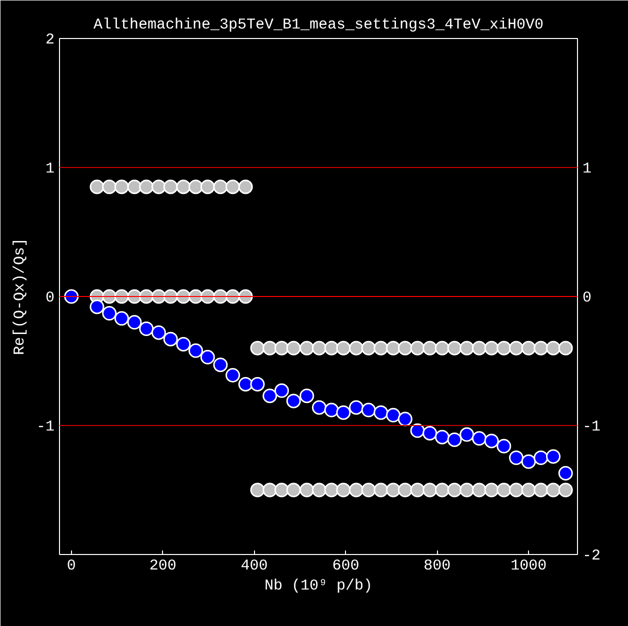 The height and width of the screenshot is (626, 628). I want to click on x-tick-label: 0, so click(71, 566).